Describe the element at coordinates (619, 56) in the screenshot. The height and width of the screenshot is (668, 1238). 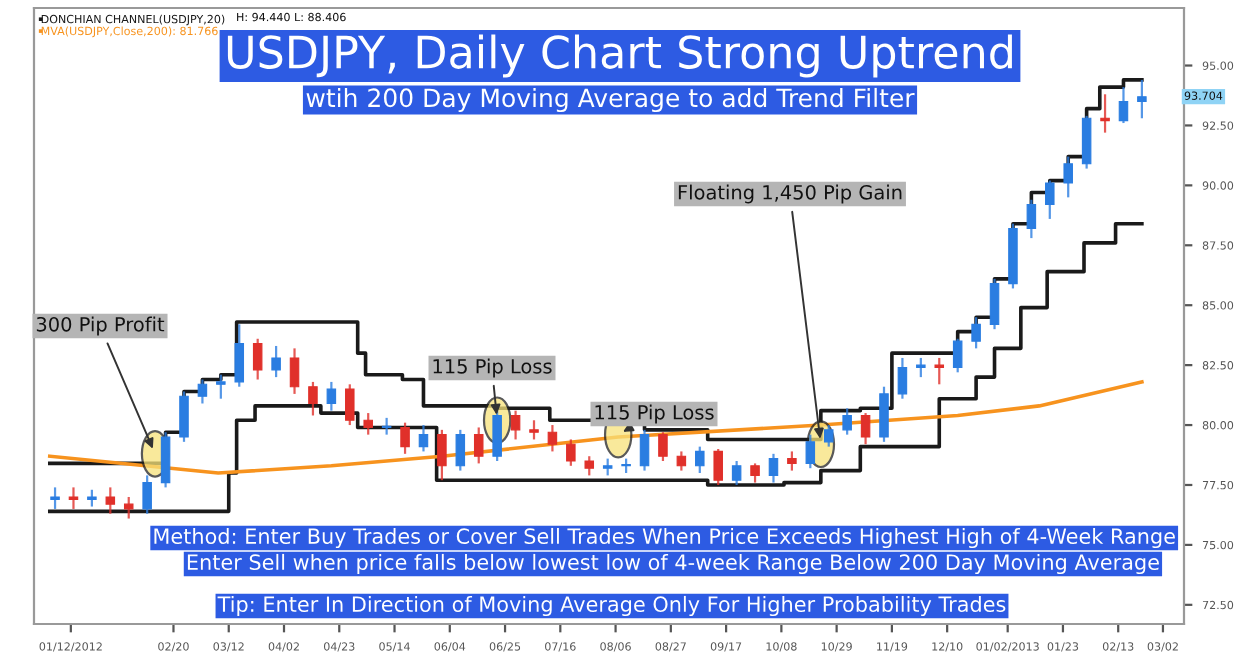
I see `text: USDJPY, Daily Chart Strong Uptrend` at that location.